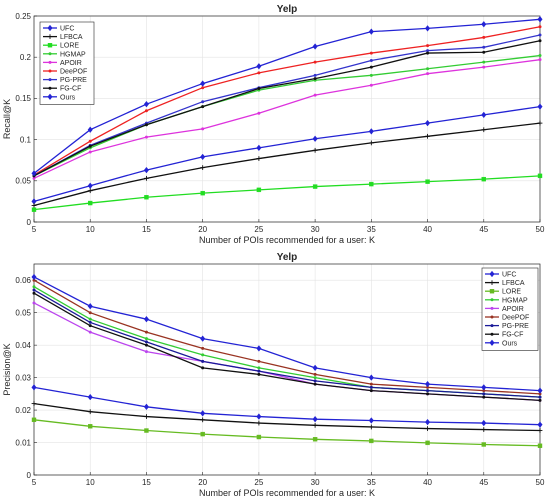 Image resolution: width=550 pixels, height=499 pixels. I want to click on y-tick-label: 0.05, so click(23, 312).